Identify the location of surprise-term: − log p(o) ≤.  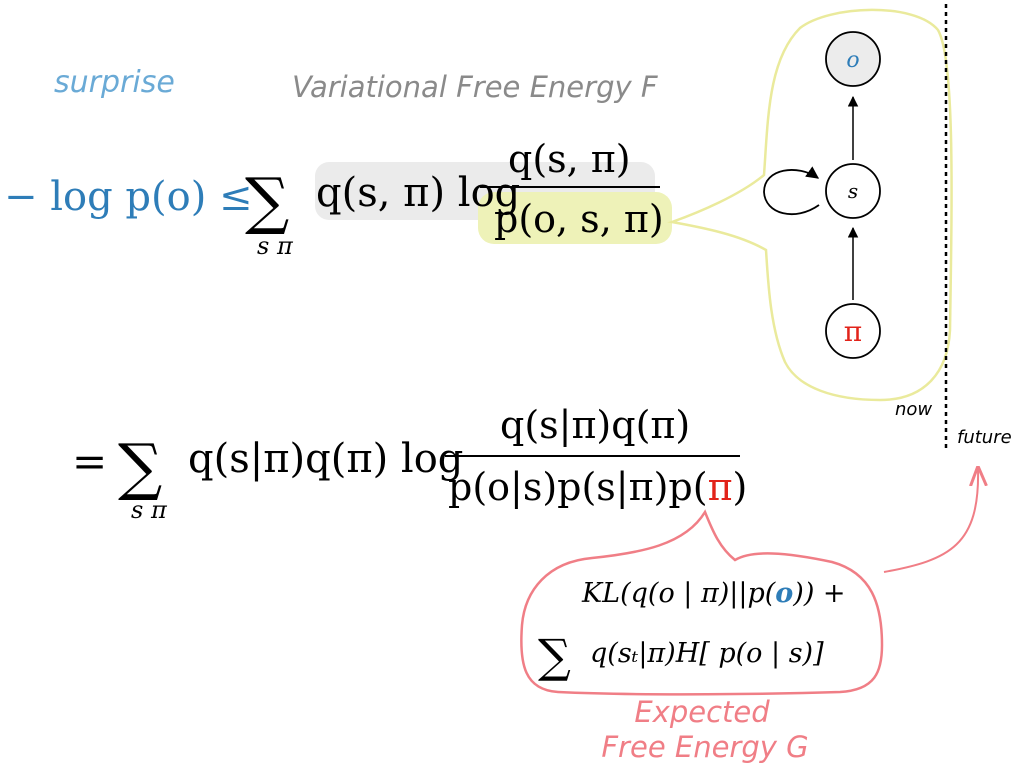
(128, 197).